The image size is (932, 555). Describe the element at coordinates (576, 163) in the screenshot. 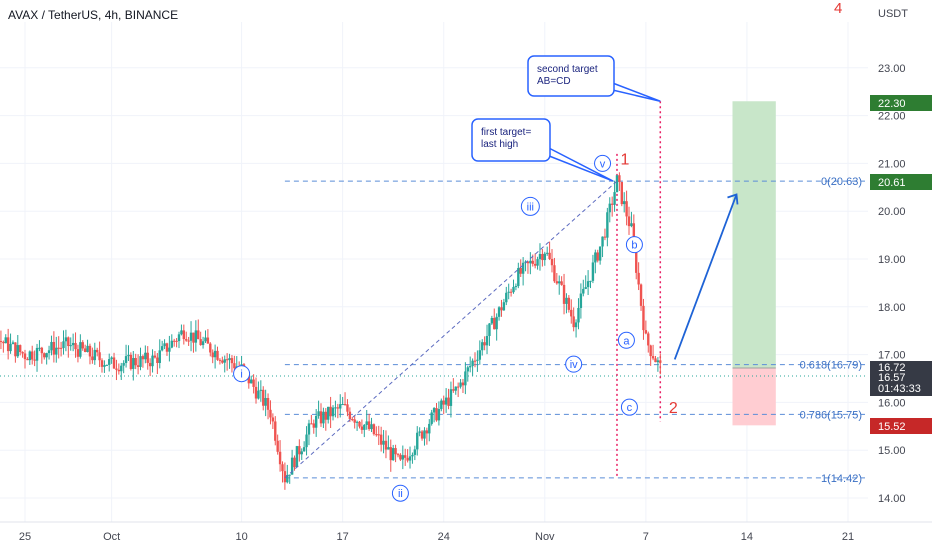

I see `callout-pointer` at that location.